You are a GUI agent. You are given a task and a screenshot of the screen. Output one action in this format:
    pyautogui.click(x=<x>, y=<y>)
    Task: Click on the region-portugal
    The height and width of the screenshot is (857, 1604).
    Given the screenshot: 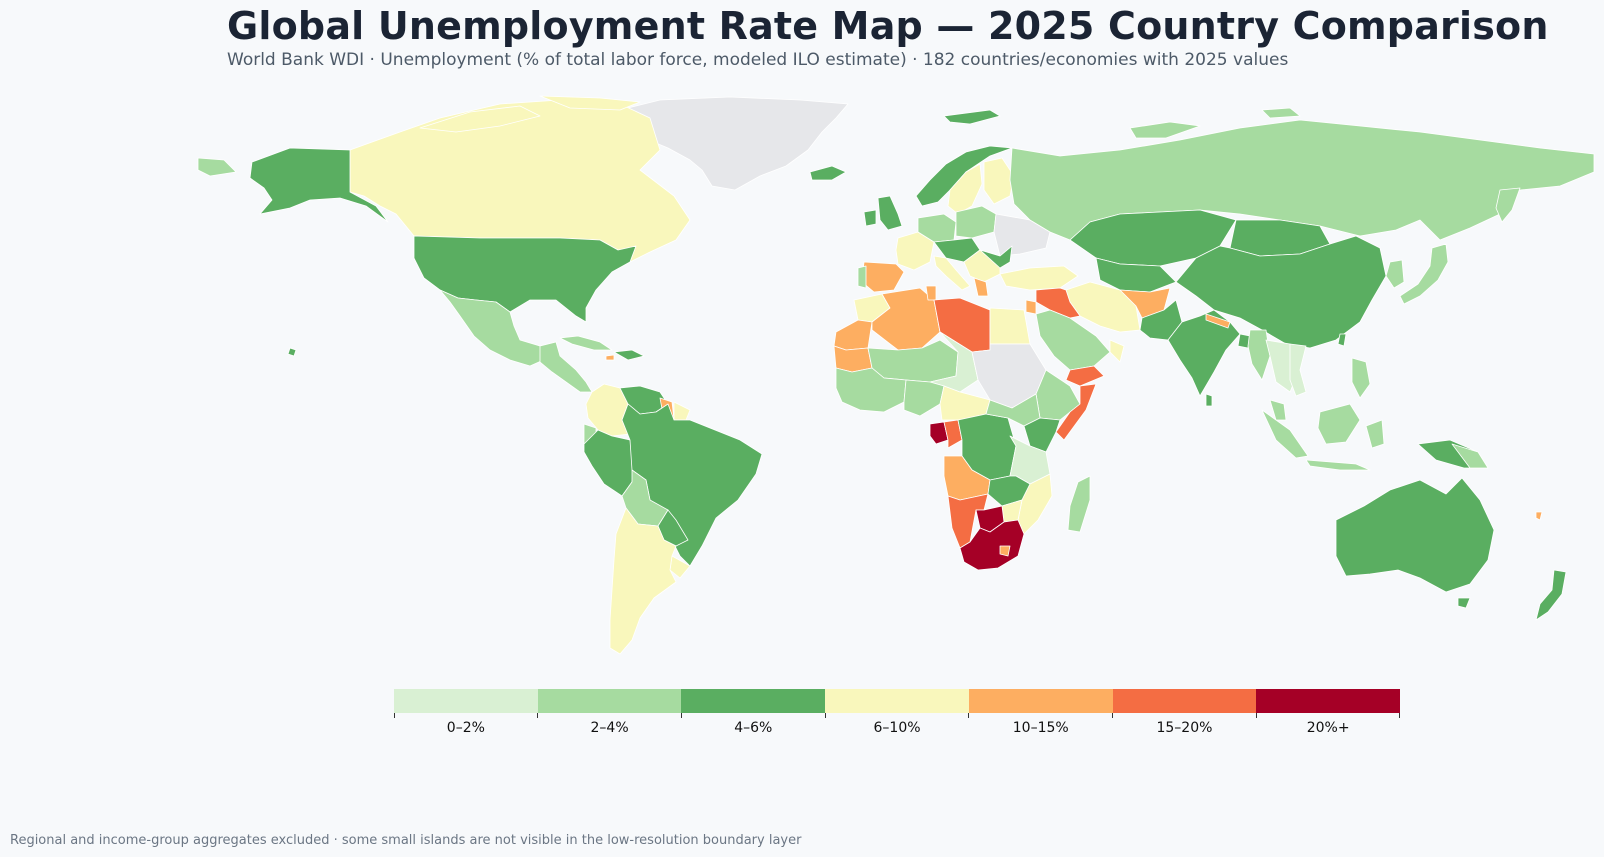 What is the action you would take?
    pyautogui.click(x=862, y=277)
    